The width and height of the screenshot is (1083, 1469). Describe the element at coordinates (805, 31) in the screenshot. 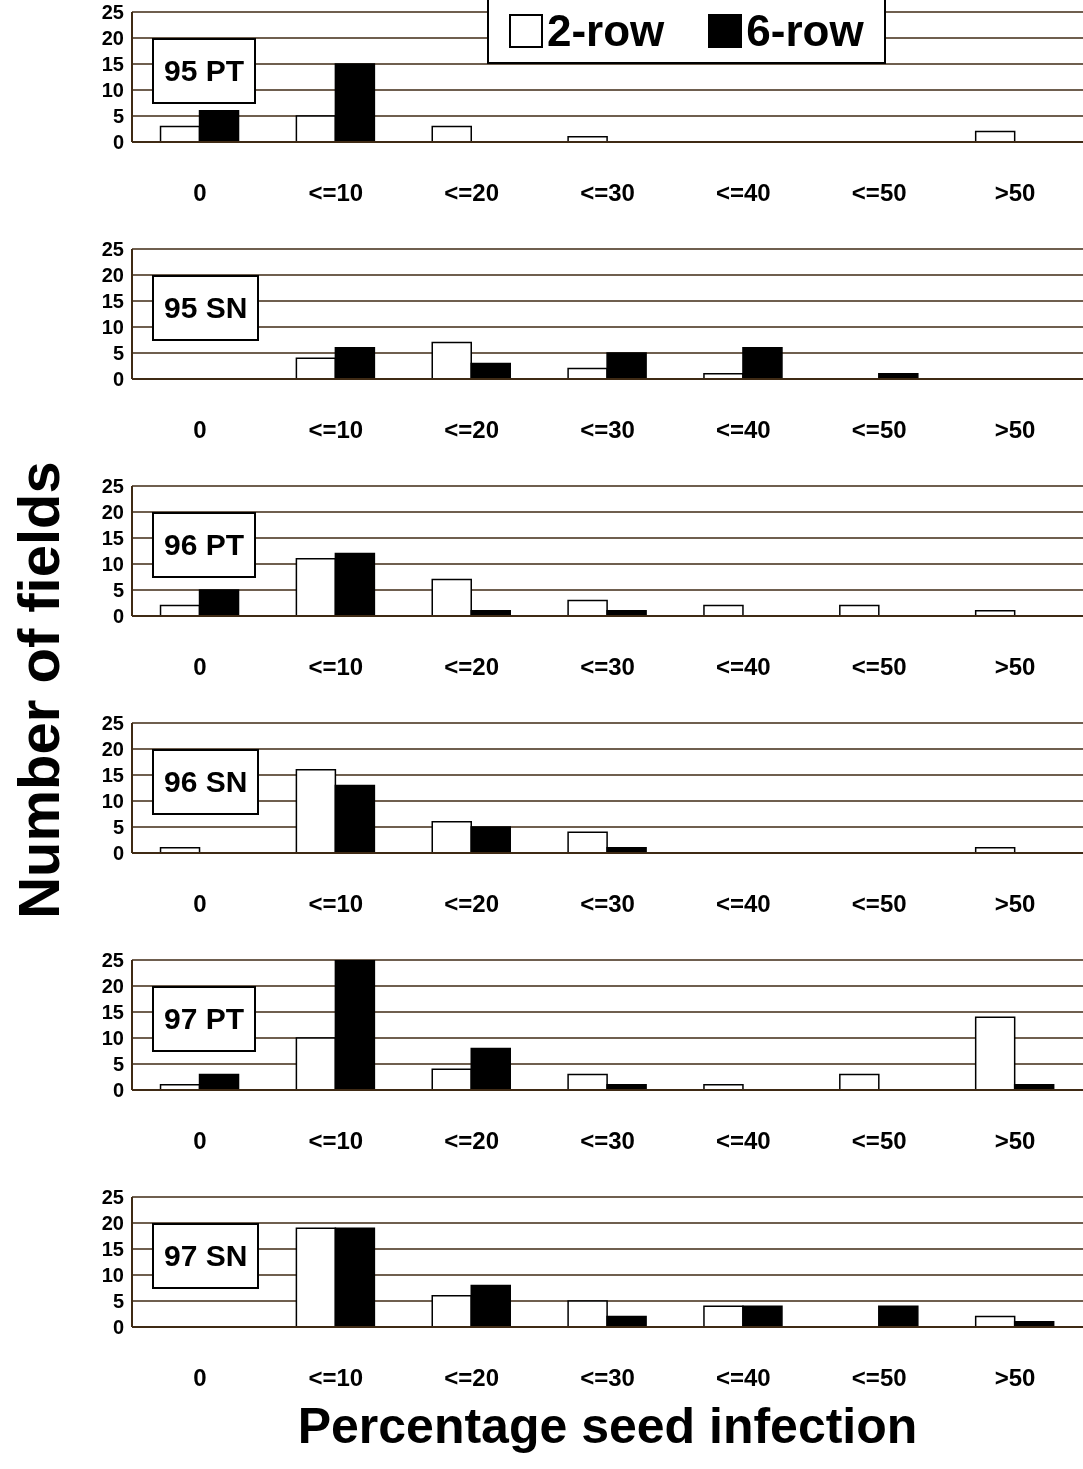

I see `legend-label: 6-row` at that location.